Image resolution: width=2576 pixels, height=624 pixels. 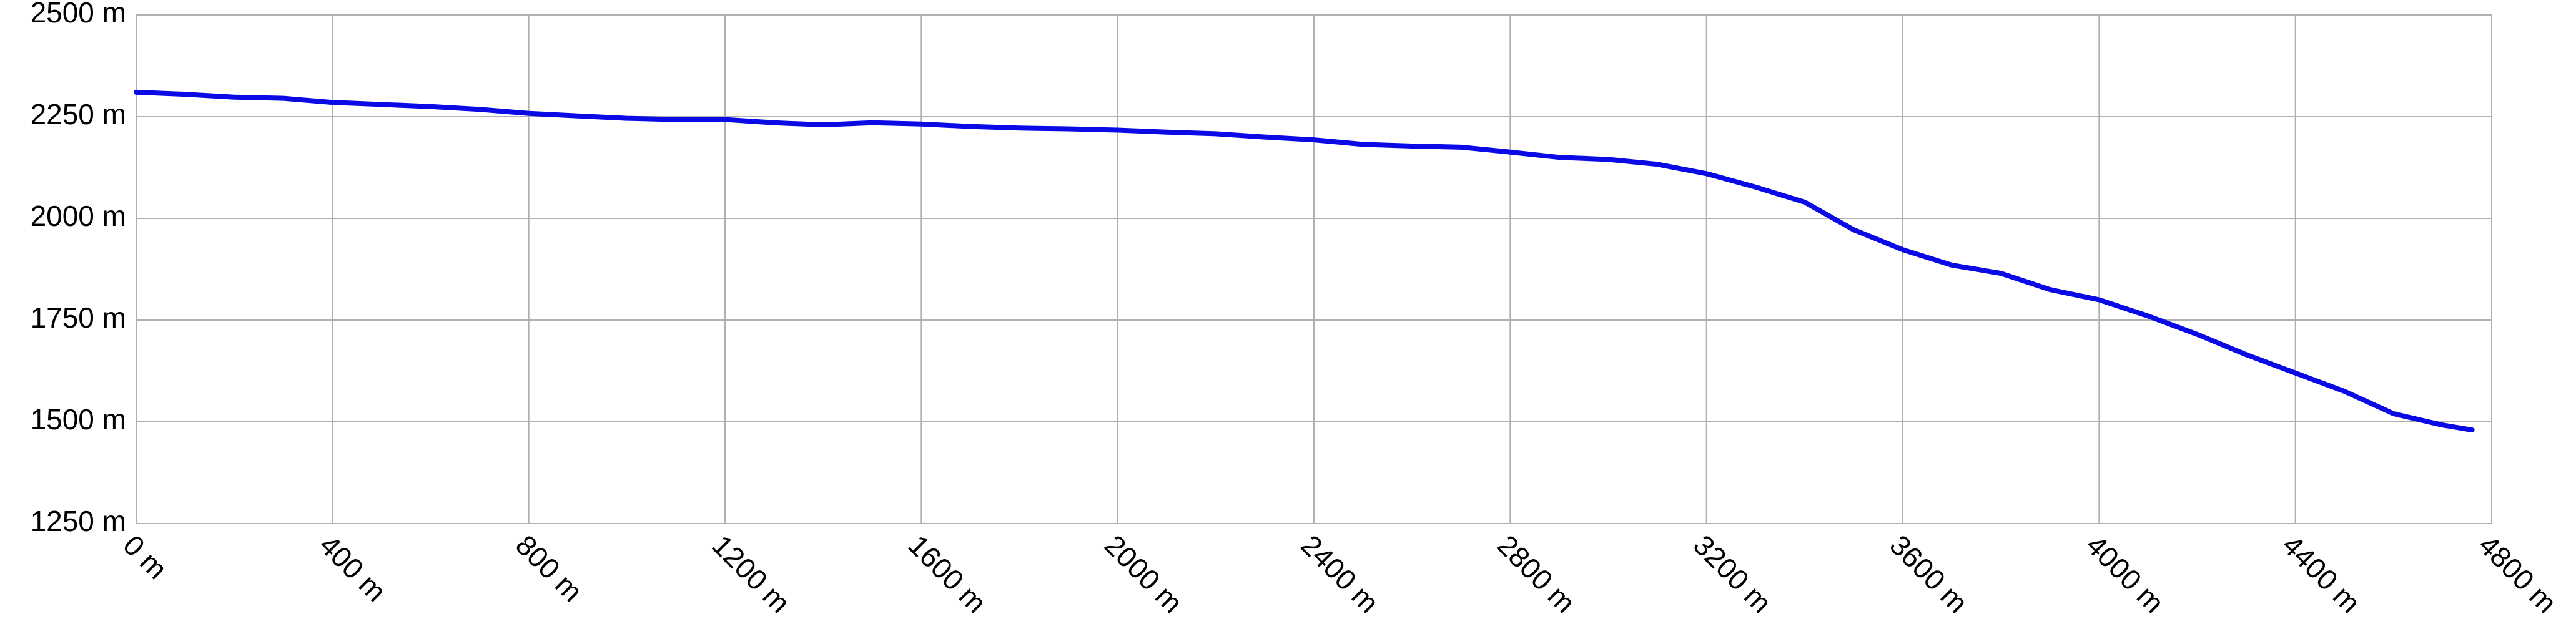 I want to click on y-tick-label: 2250 m, so click(x=78, y=114).